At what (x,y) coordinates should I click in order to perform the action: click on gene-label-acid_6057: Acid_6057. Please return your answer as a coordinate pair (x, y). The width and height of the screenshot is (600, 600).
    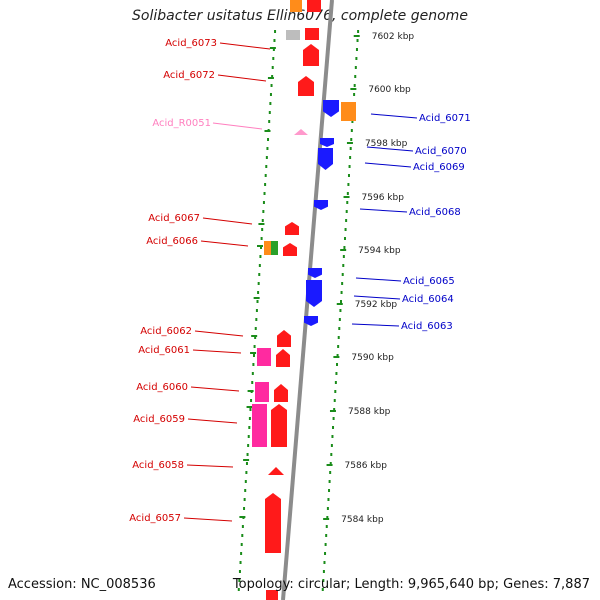
    Looking at the image, I should click on (155, 518).